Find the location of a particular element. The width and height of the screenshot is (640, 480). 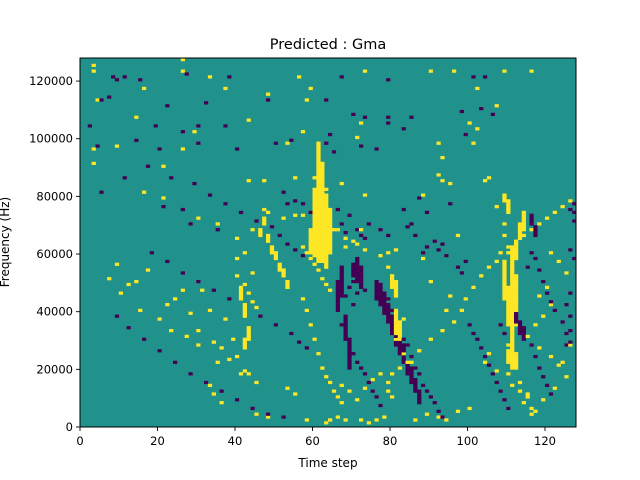

y-tick-label: 100000 is located at coordinates (51, 139).